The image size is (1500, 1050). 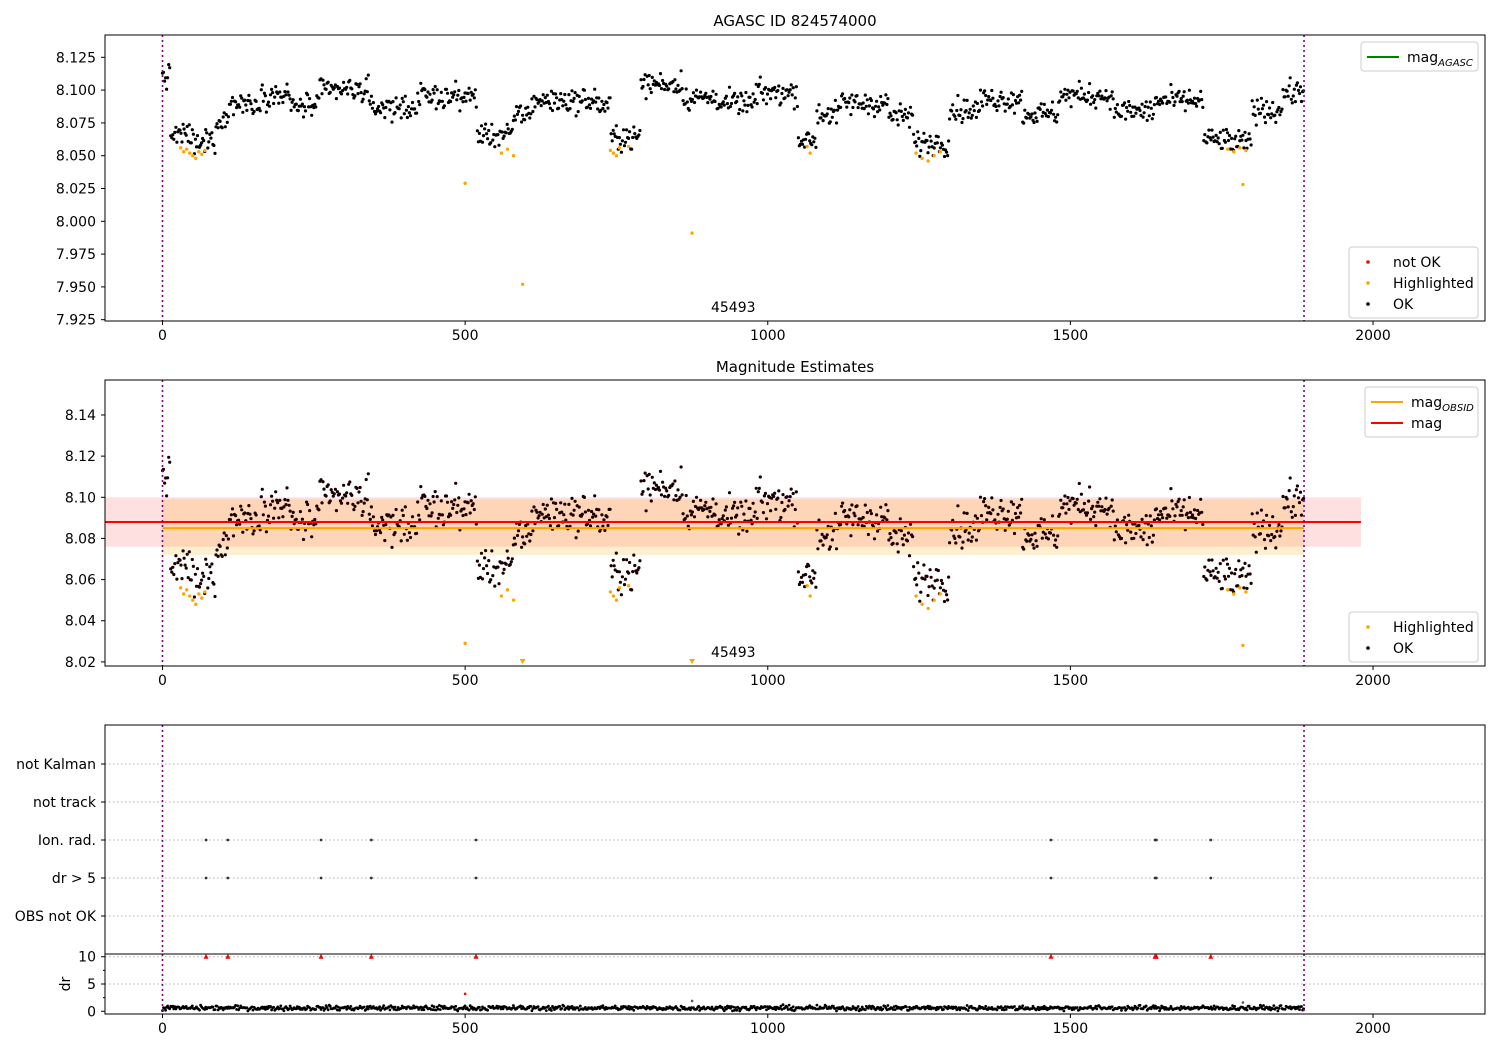 I want to click on clipped-dr-marker, so click(x=321, y=956).